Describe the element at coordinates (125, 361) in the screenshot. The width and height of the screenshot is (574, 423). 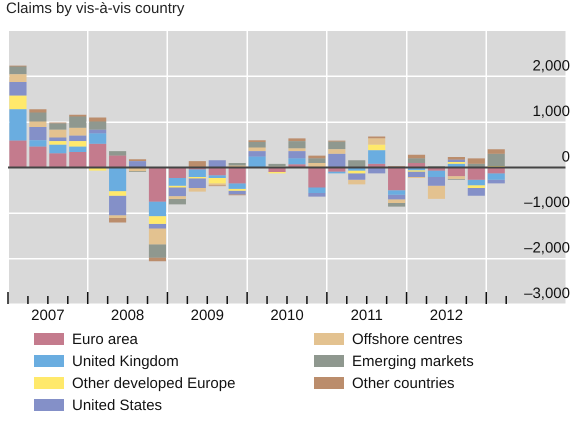
I see `legend-label: United Kingdom` at that location.